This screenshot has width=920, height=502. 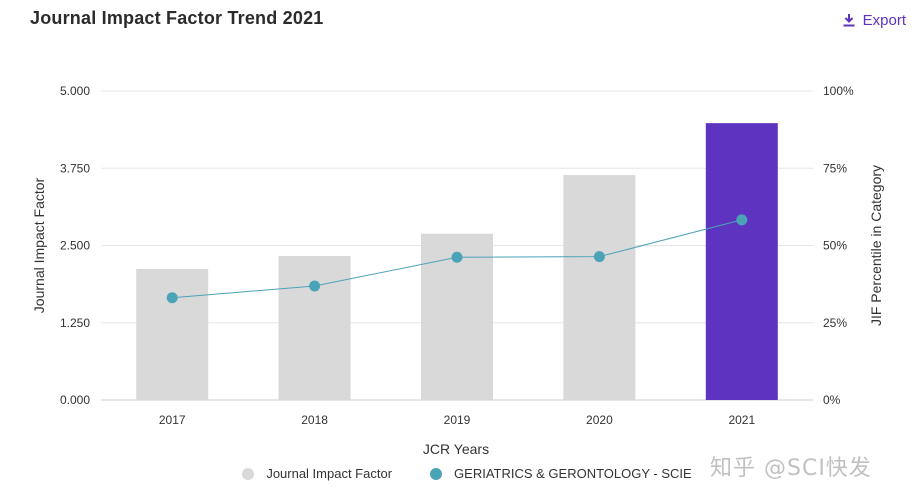 I want to click on y2-axis-title: JIF Percentile in Category, so click(x=876, y=245).